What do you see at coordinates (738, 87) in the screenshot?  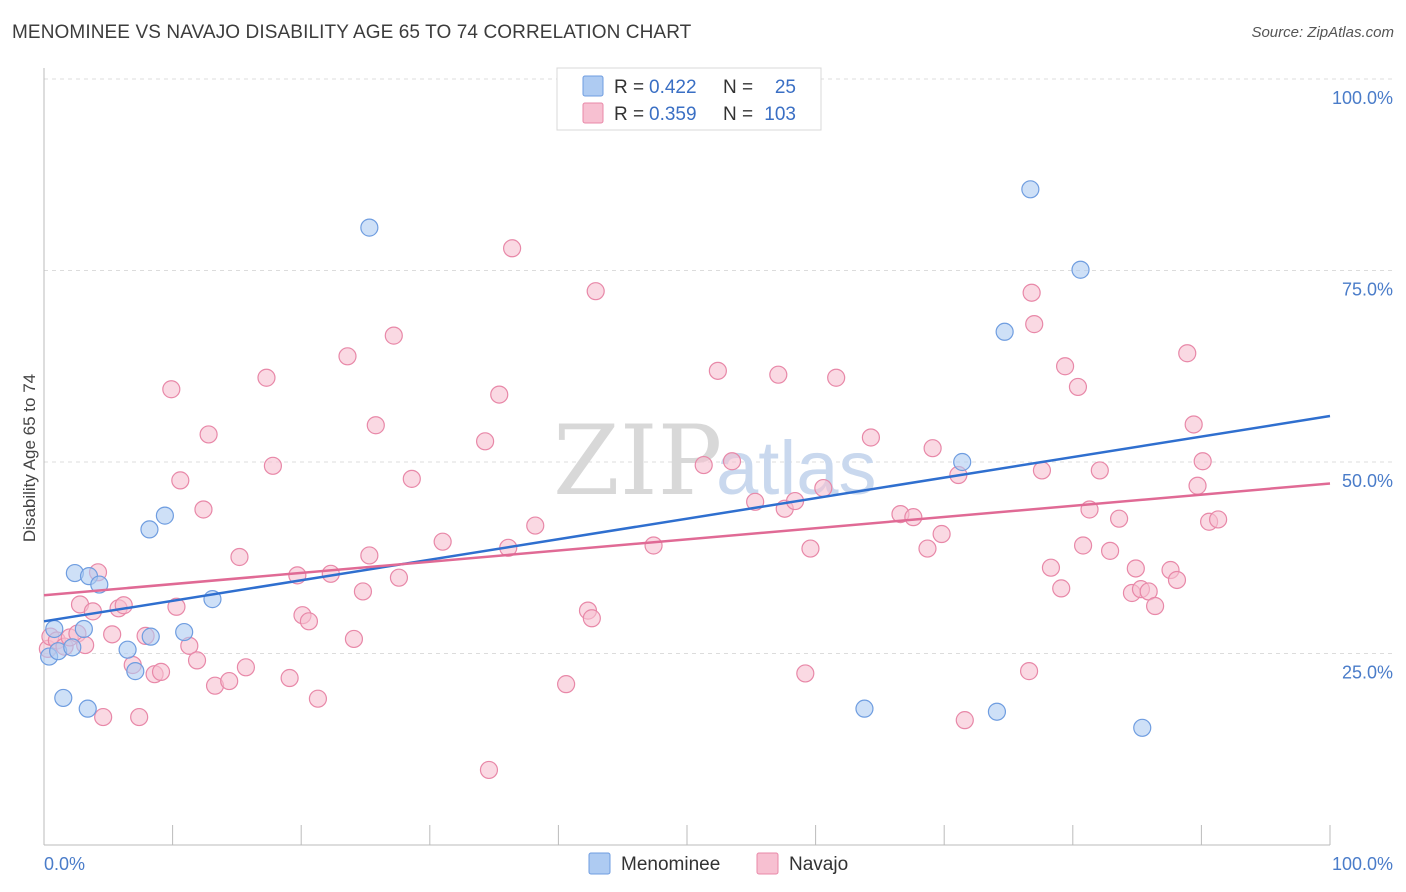 I see `legend-n-label-menominee: N =` at bounding box center [738, 87].